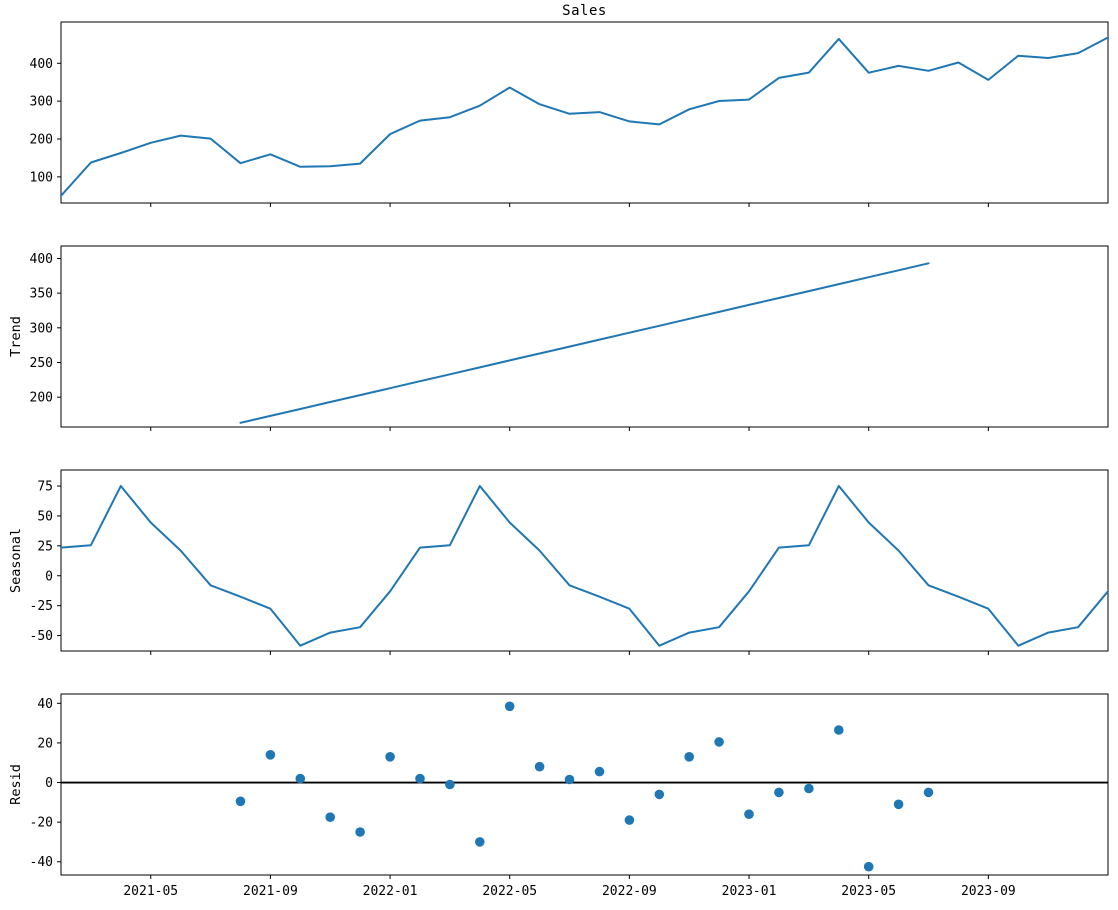  What do you see at coordinates (749, 891) in the screenshot?
I see `x-tick-label: 2023-01` at bounding box center [749, 891].